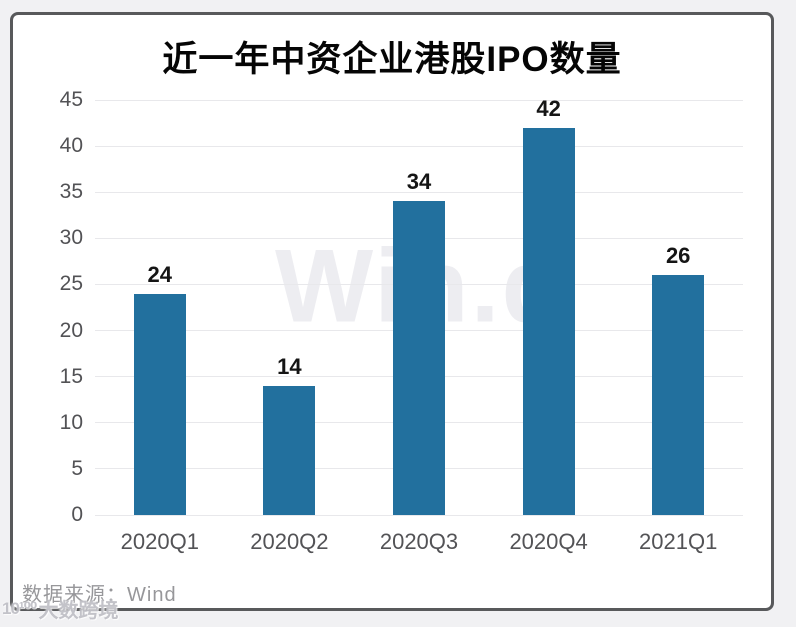 The height and width of the screenshot is (627, 796). What do you see at coordinates (548, 108) in the screenshot?
I see `bar-value-label: 42` at bounding box center [548, 108].